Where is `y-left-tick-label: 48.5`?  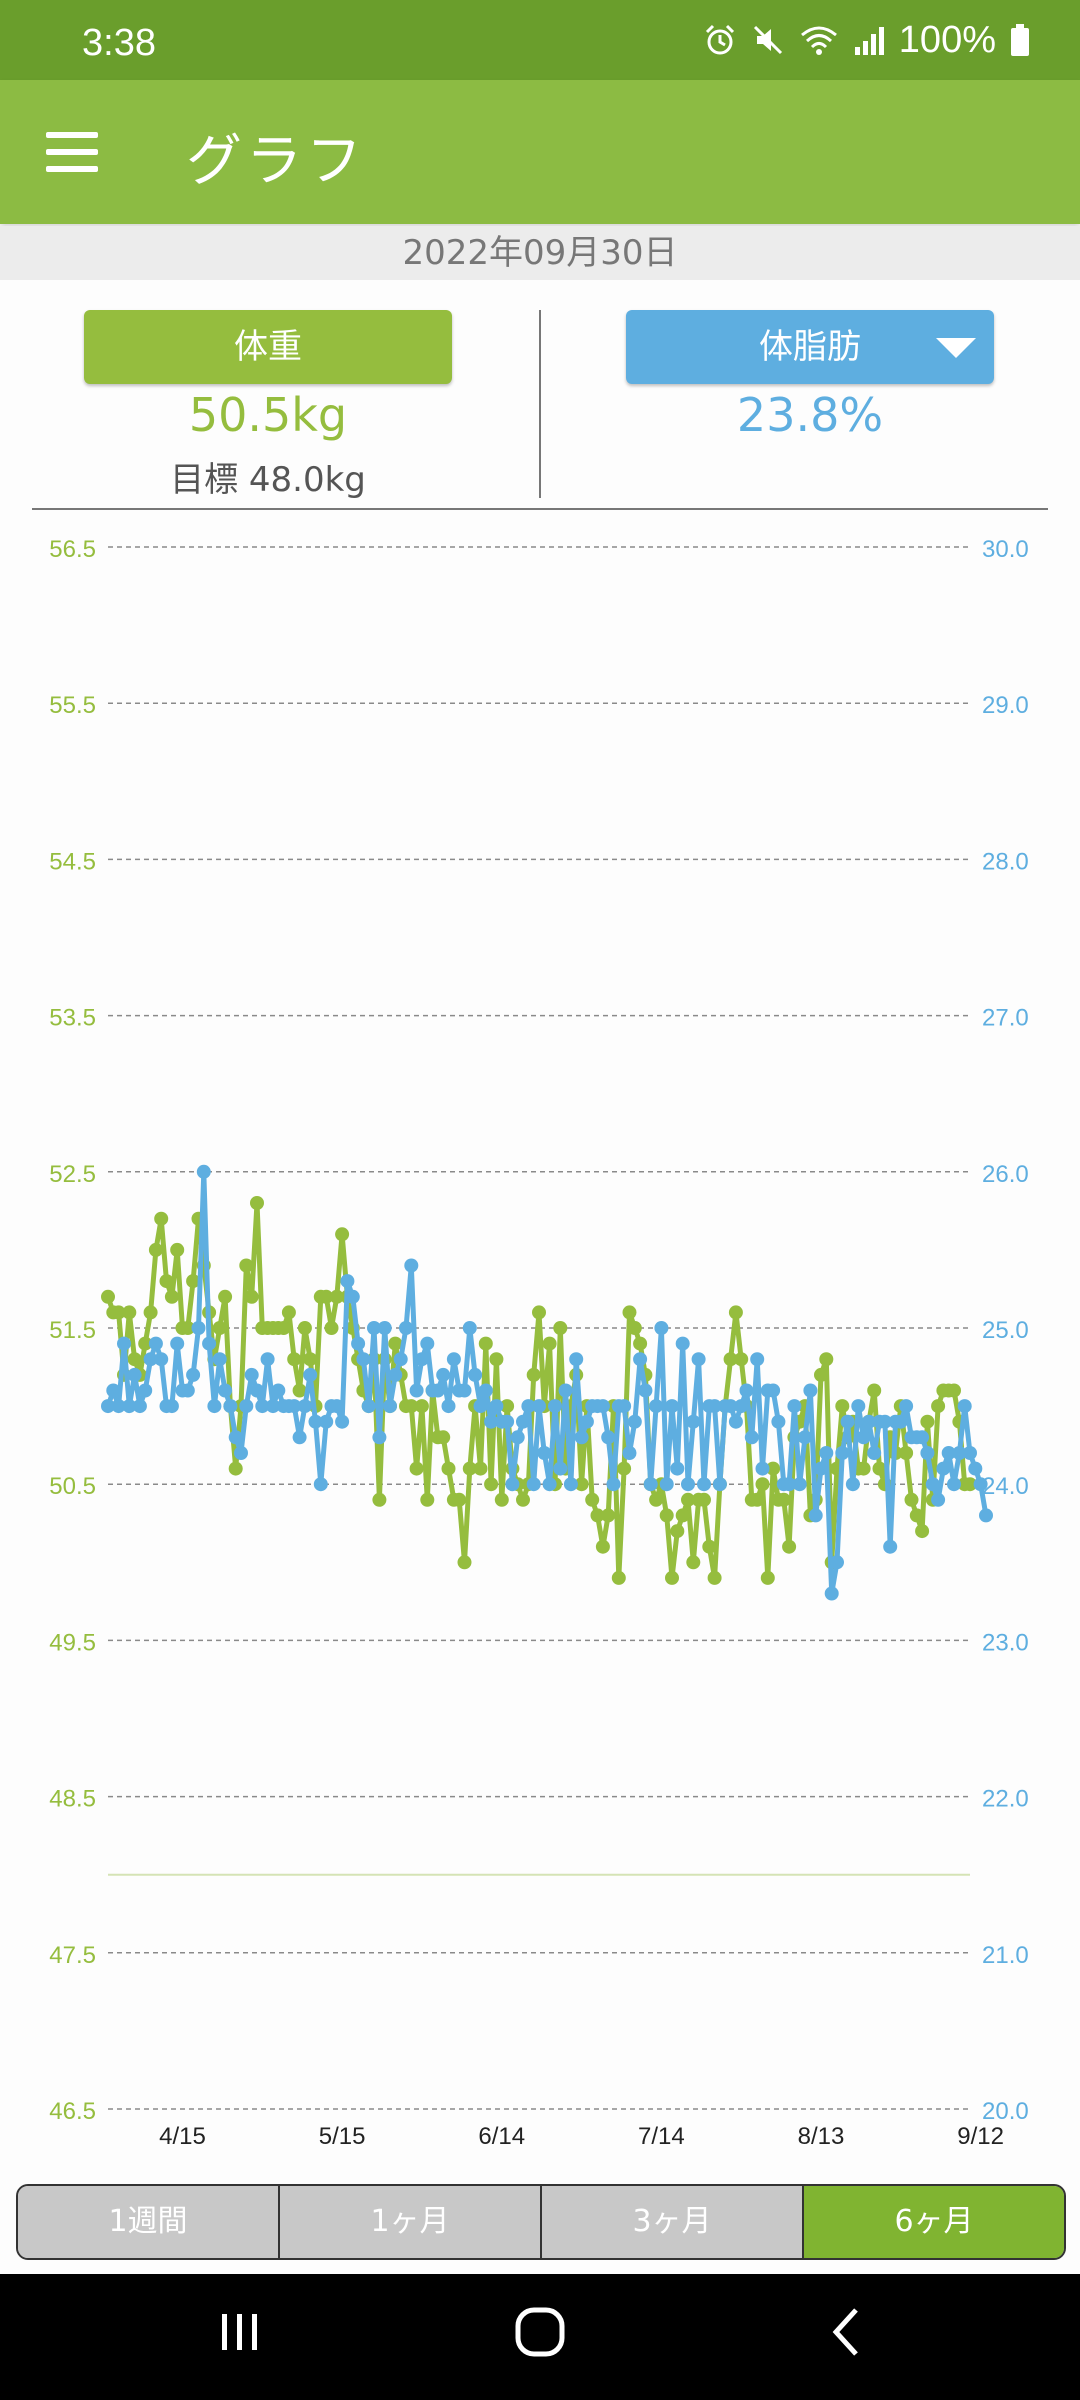
y-left-tick-label: 48.5 is located at coordinates (72, 1799).